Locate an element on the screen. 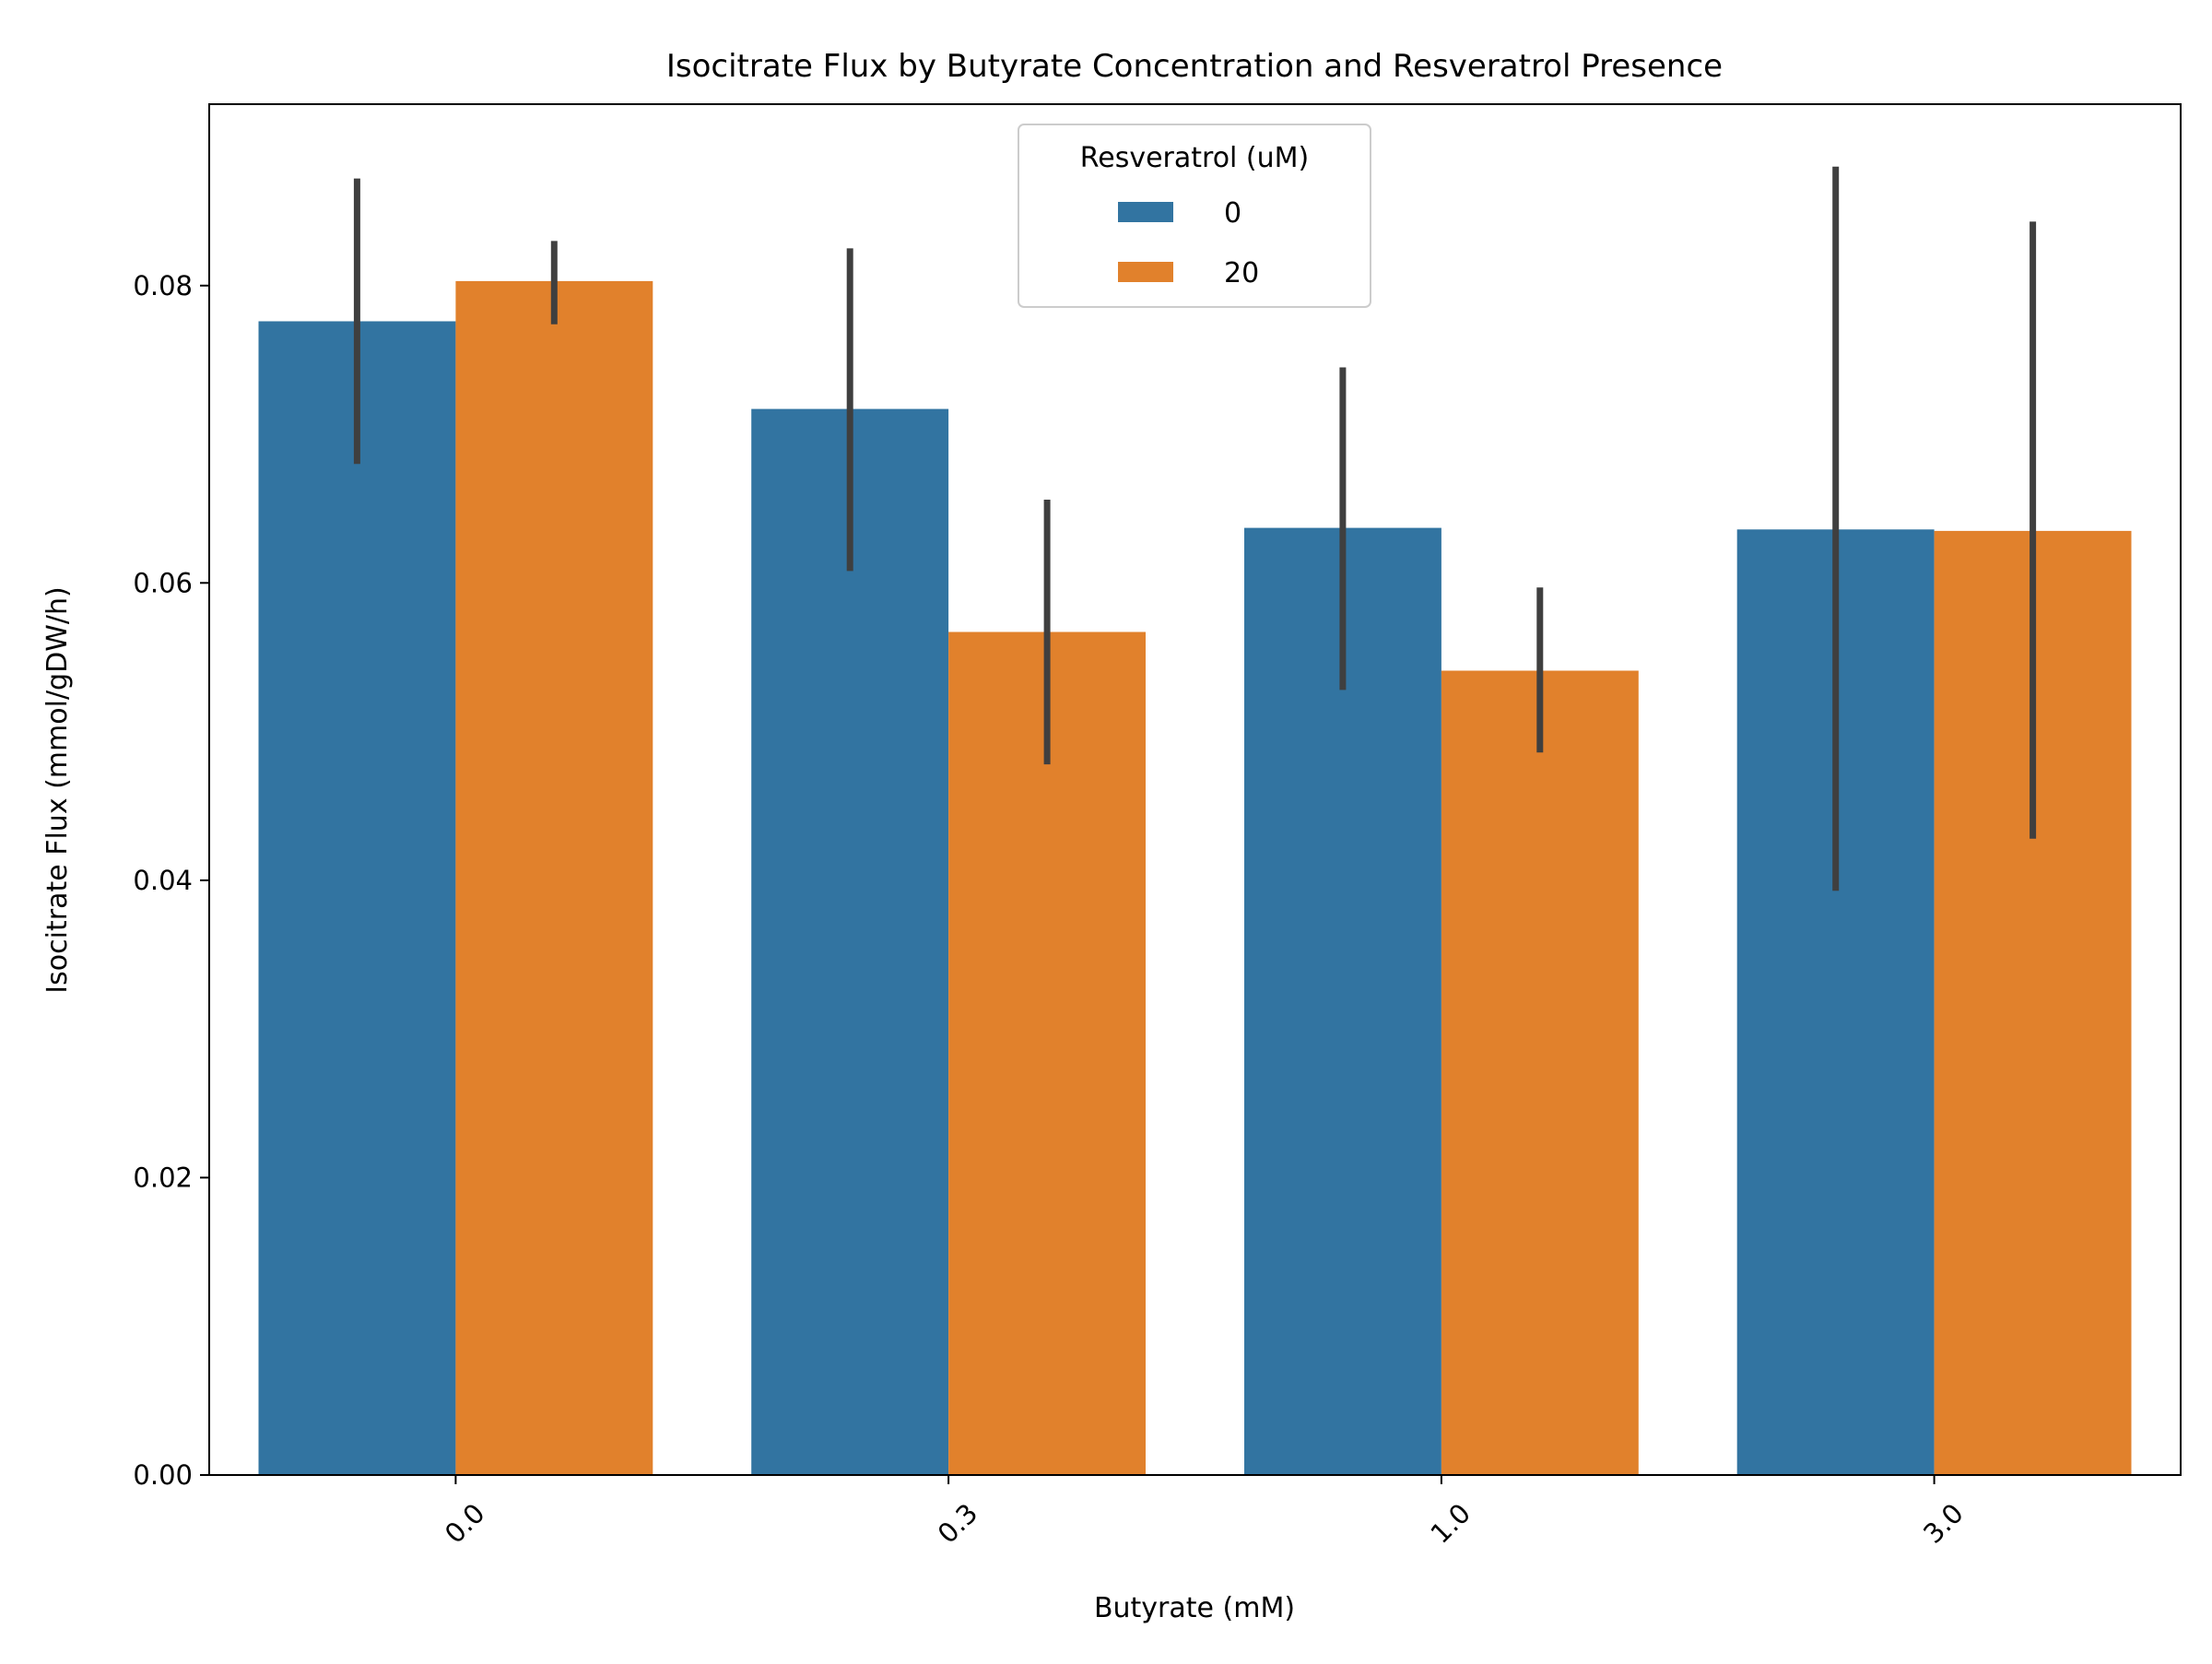 The width and height of the screenshot is (2212, 1664). x-tick-label: 0.3 is located at coordinates (958, 1523).